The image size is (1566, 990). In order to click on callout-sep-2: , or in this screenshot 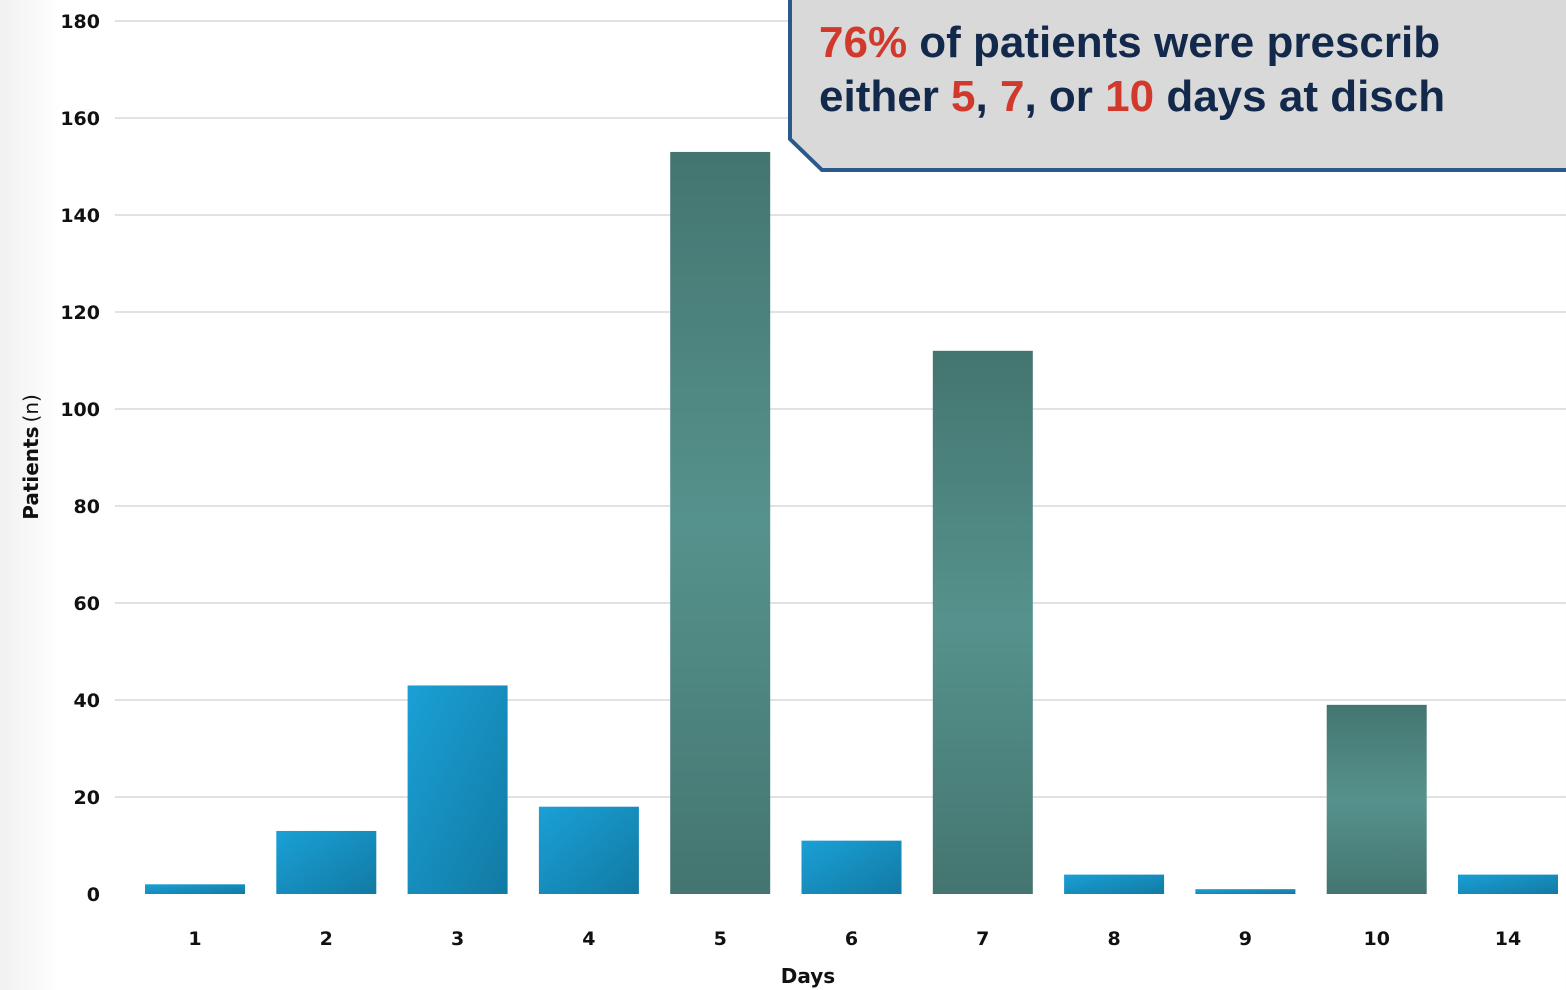, I will do `click(1065, 96)`.